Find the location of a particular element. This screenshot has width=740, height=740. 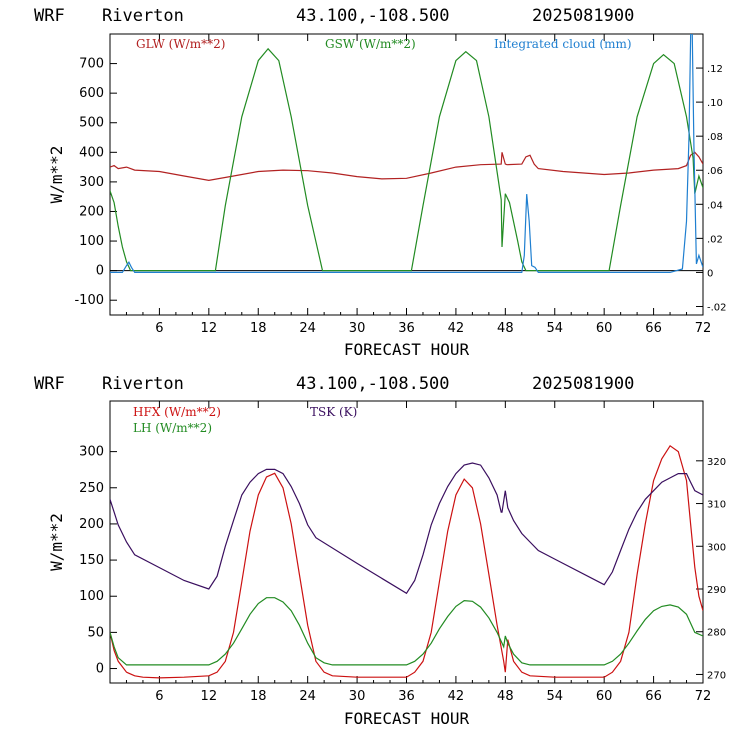

bottom-coords: 43.100,-108.500 is located at coordinates (373, 384).